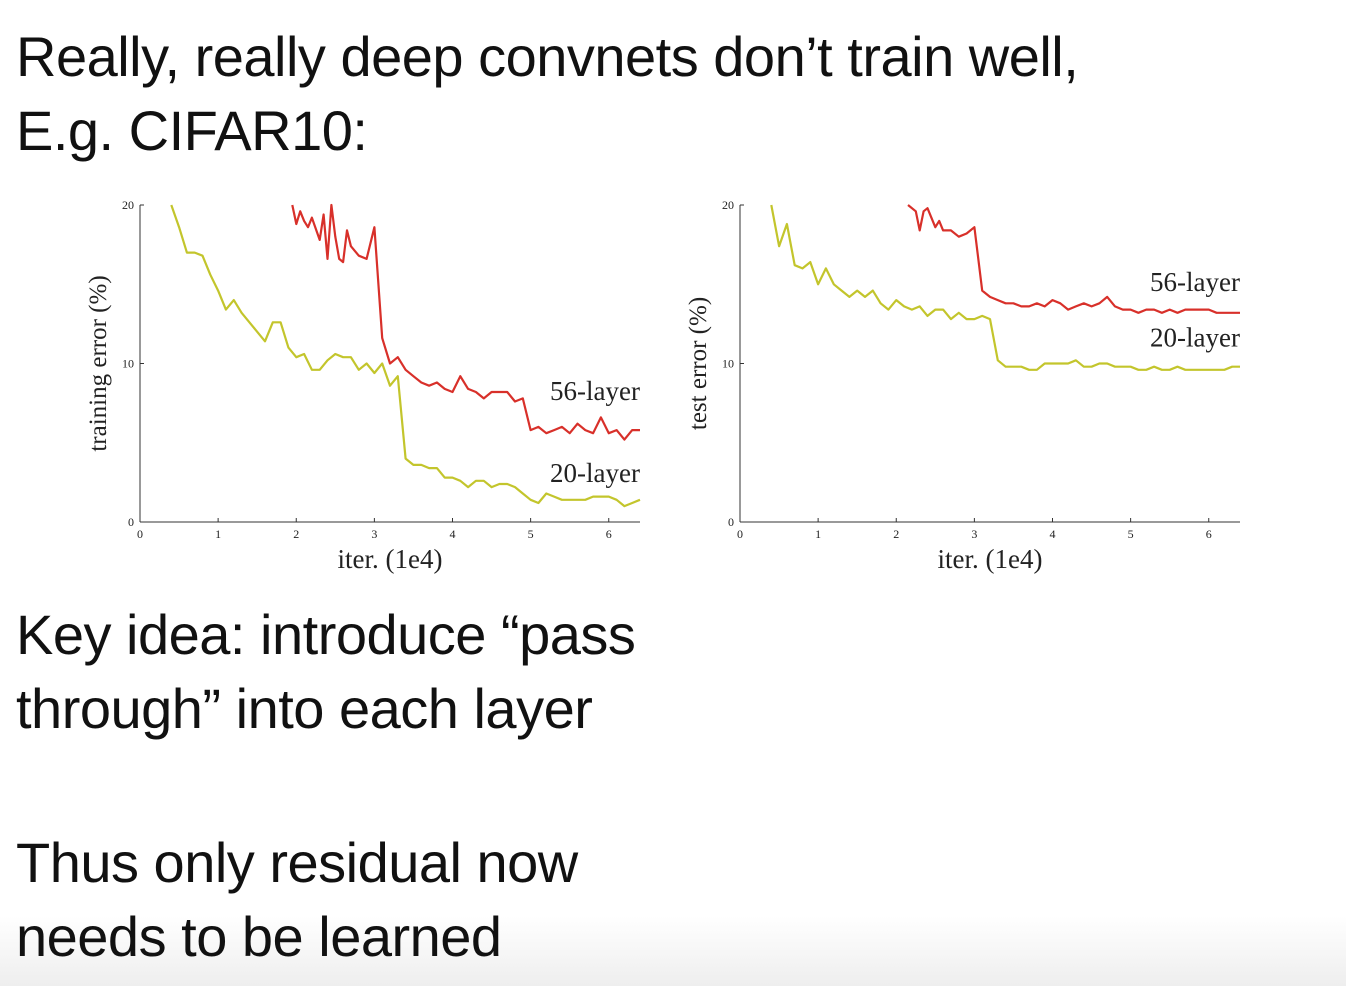  I want to click on key-idea-line-2: through” into each layer, so click(304, 708).